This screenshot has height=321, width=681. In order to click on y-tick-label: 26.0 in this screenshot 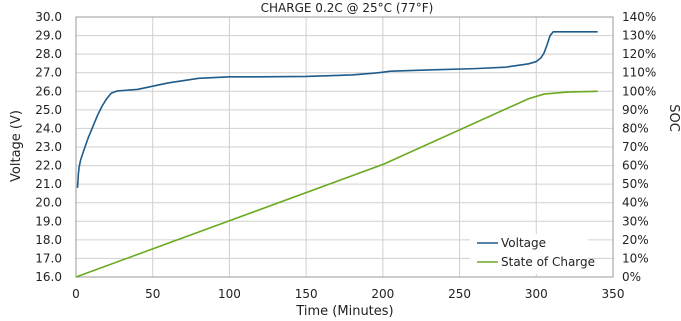, I will do `click(48, 91)`.